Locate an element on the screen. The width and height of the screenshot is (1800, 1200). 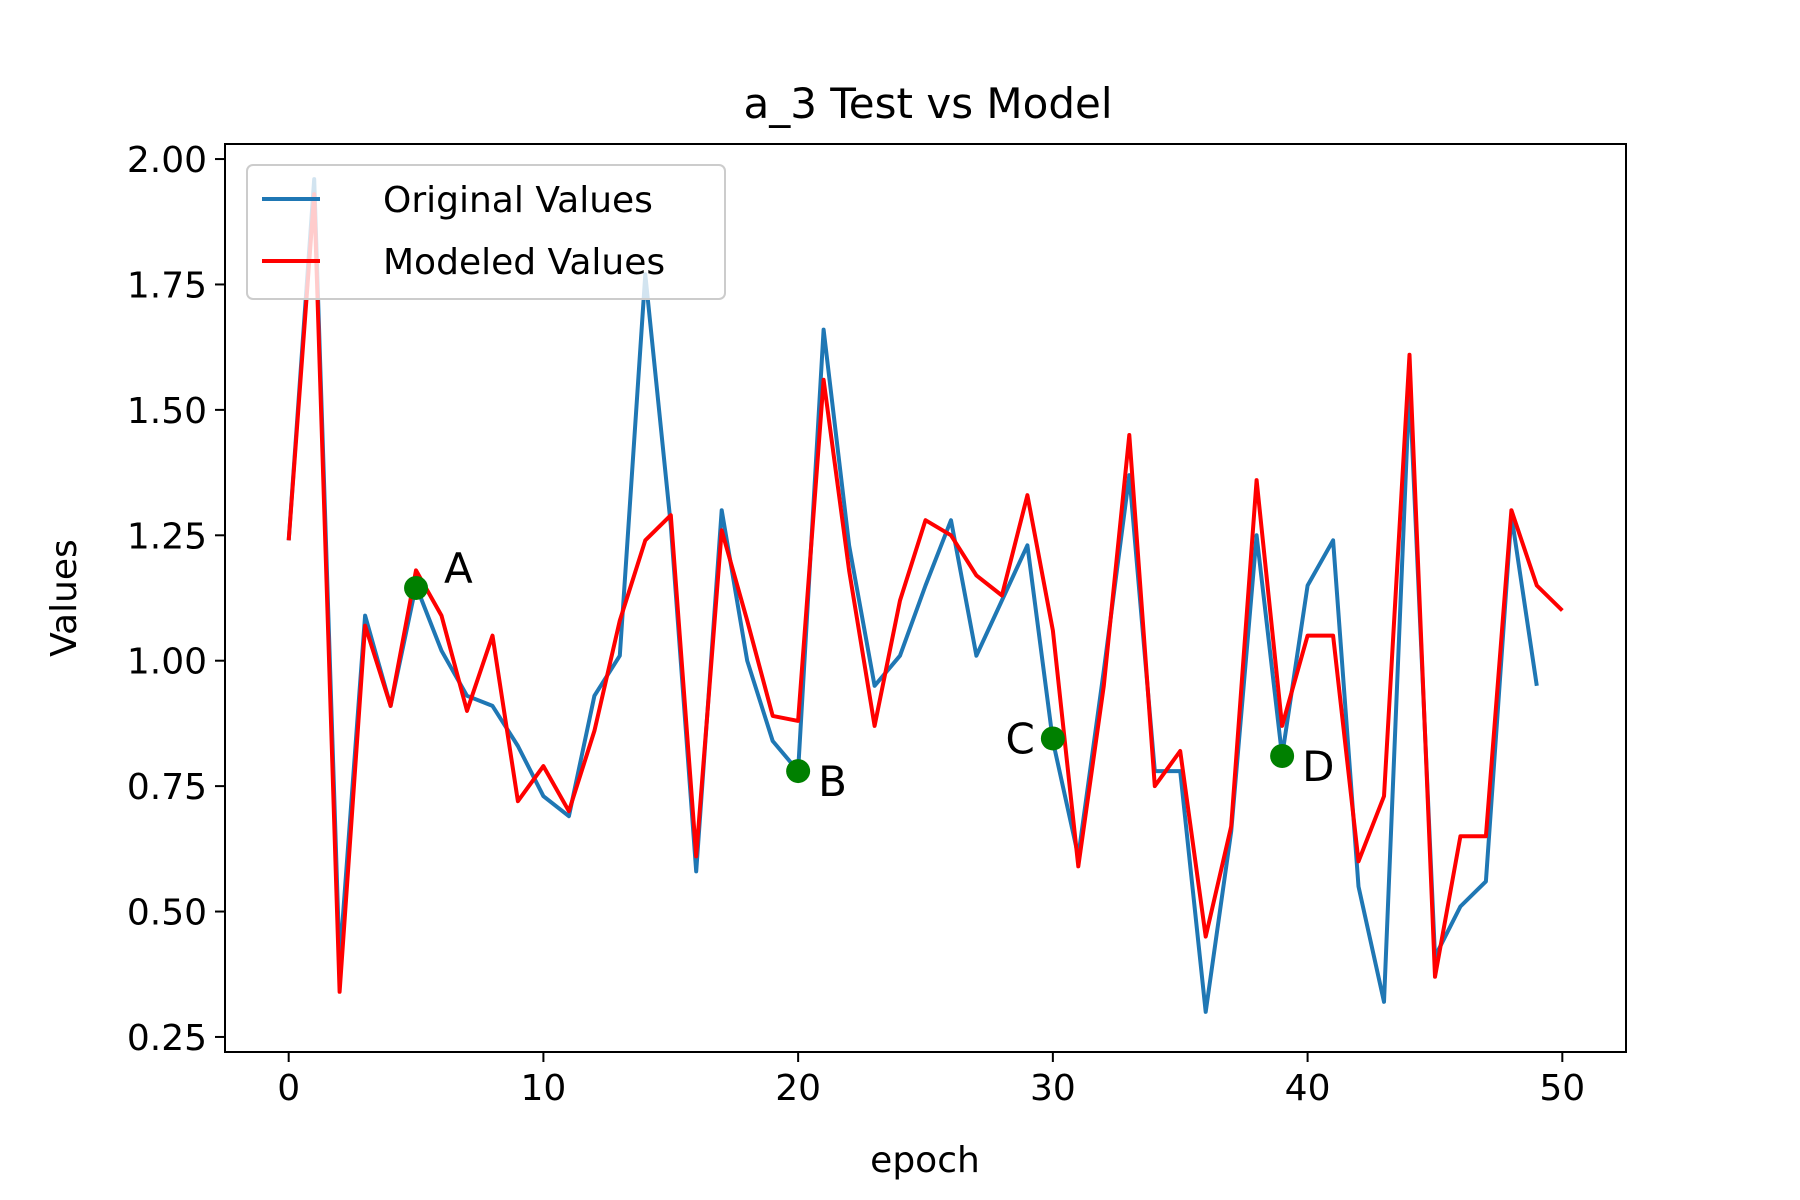
annotation-point-c is located at coordinates (1052, 738).